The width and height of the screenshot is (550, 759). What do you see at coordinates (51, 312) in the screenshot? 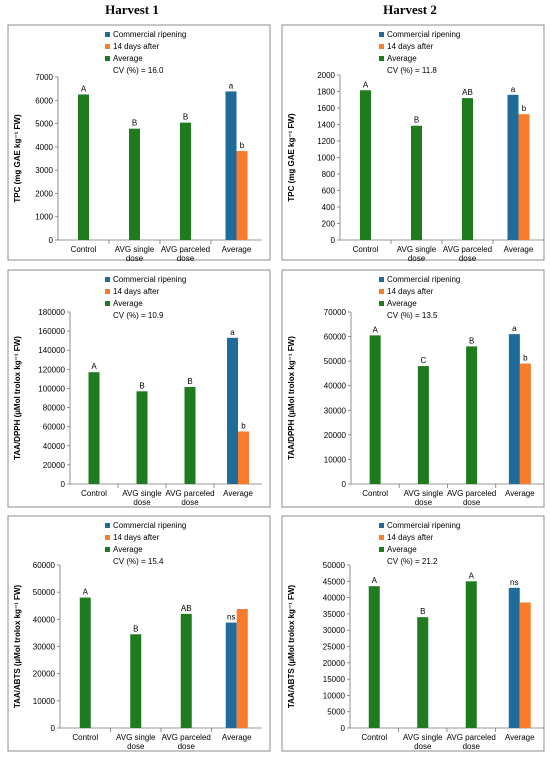
I see `y-tick-label: 180000` at bounding box center [51, 312].